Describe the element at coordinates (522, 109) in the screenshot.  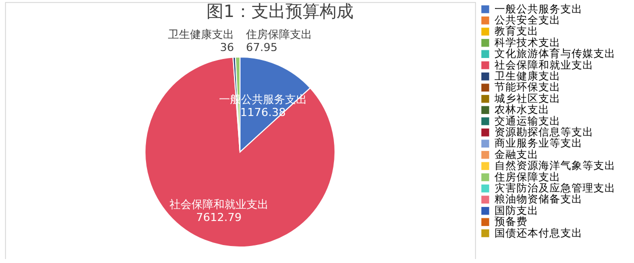
I see `legend-label: 农林水支出` at that location.